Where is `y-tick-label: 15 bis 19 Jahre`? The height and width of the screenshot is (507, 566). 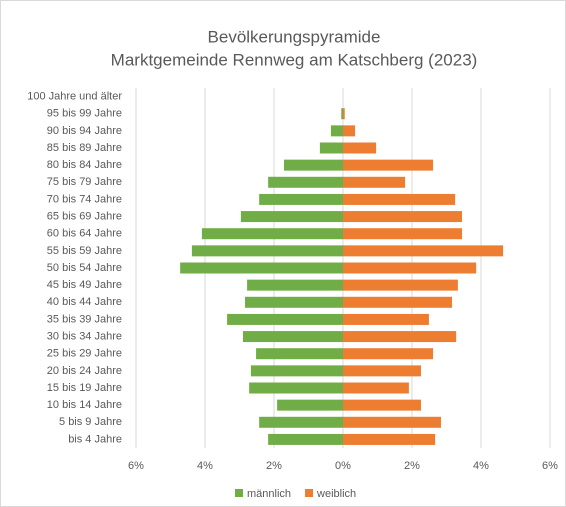 y-tick-label: 15 bis 19 Jahre is located at coordinates (84, 388).